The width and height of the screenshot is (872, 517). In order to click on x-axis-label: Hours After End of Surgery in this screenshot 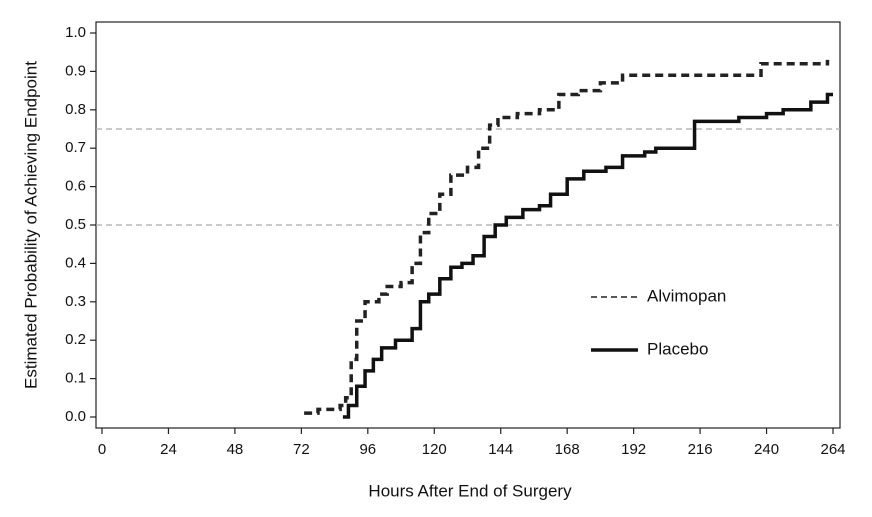, I will do `click(470, 490)`.